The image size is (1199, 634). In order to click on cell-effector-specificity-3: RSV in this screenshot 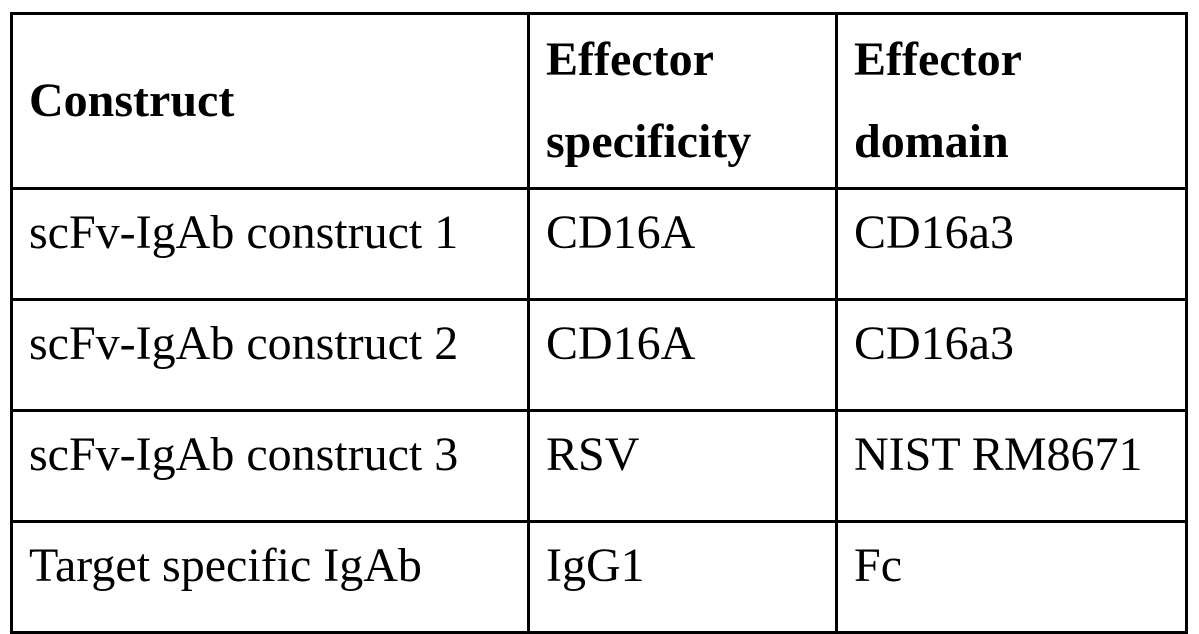, I will do `click(682, 466)`.